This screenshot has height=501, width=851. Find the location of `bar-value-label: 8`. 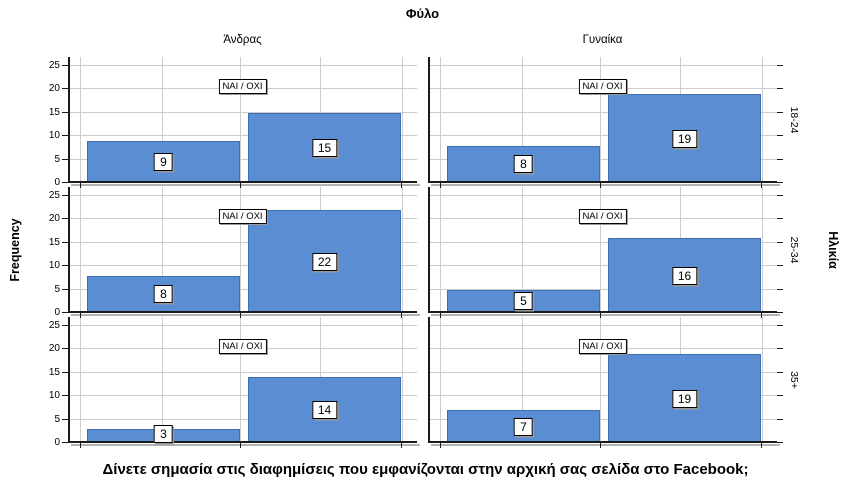

bar-value-label: 8 is located at coordinates (523, 164).